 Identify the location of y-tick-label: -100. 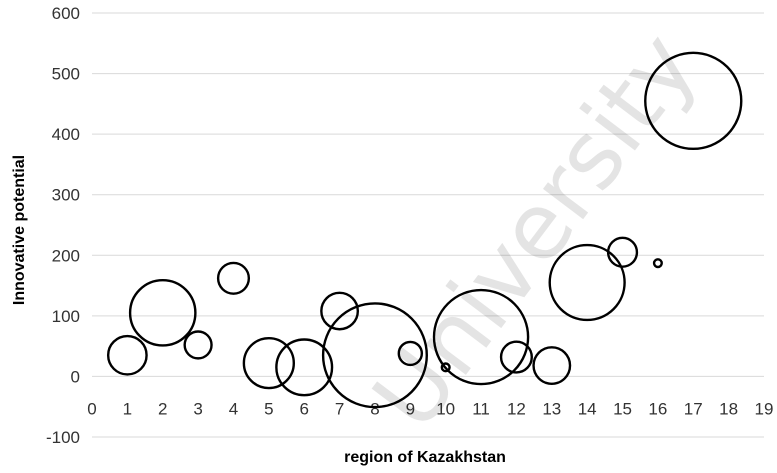
(63, 437).